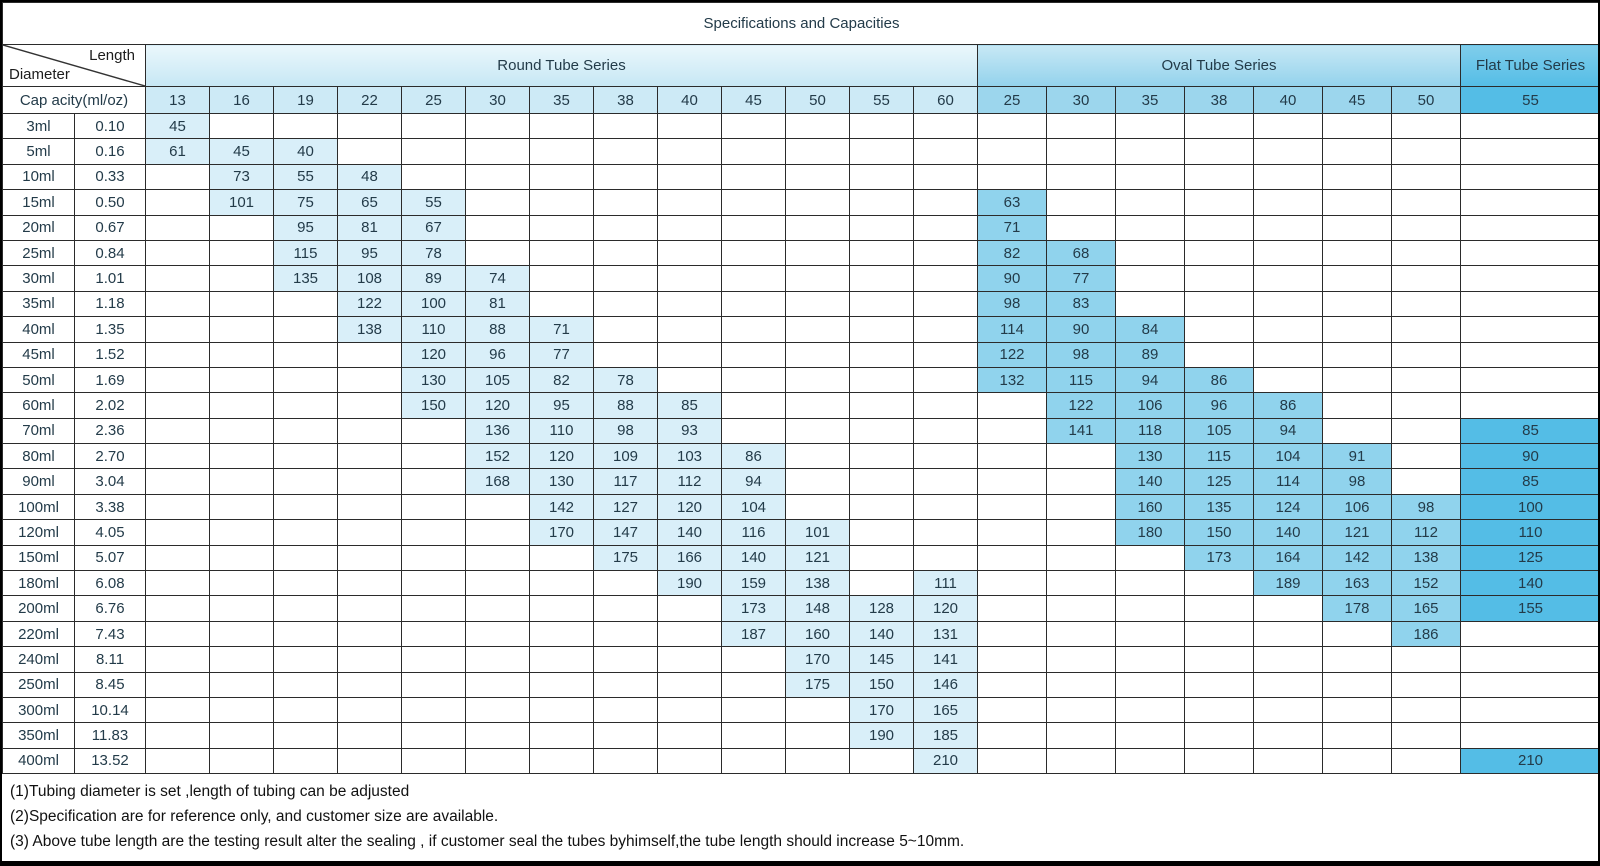  Describe the element at coordinates (753, 608) in the screenshot. I see `tube-length-cell-round-45: 173` at that location.